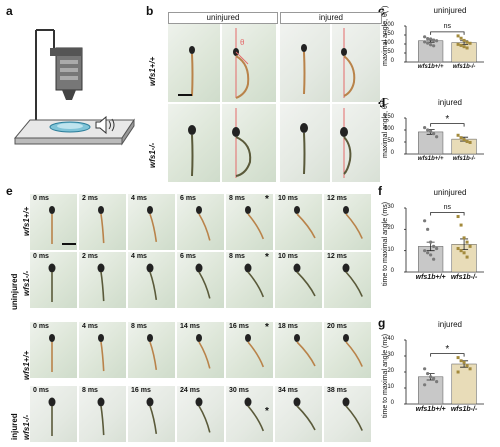 Image resolution: width=500 pixels, height=447 pixels. I want to click on panel-label-a: a, so click(9, 11).